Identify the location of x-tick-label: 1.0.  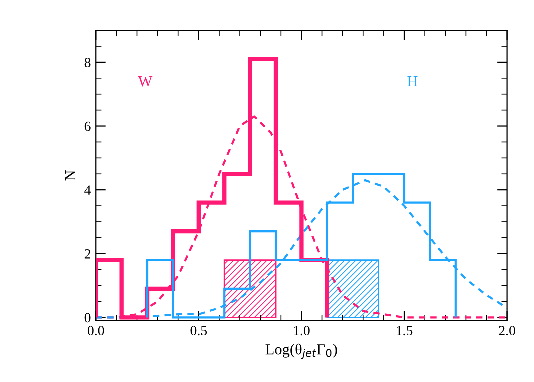
(302, 331).